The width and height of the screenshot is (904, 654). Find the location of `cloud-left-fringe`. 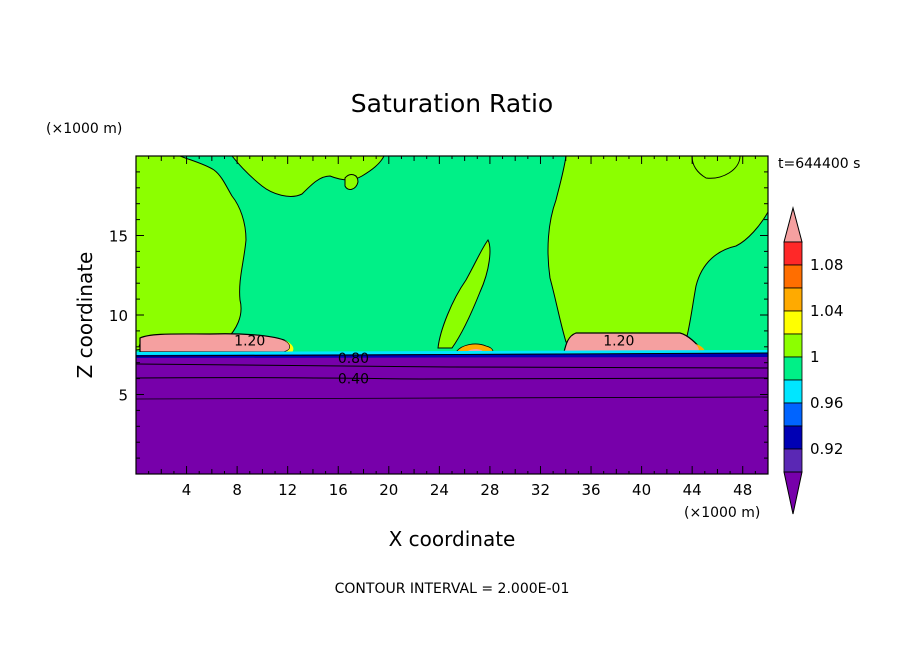

cloud-left-fringe is located at coordinates (289, 347).